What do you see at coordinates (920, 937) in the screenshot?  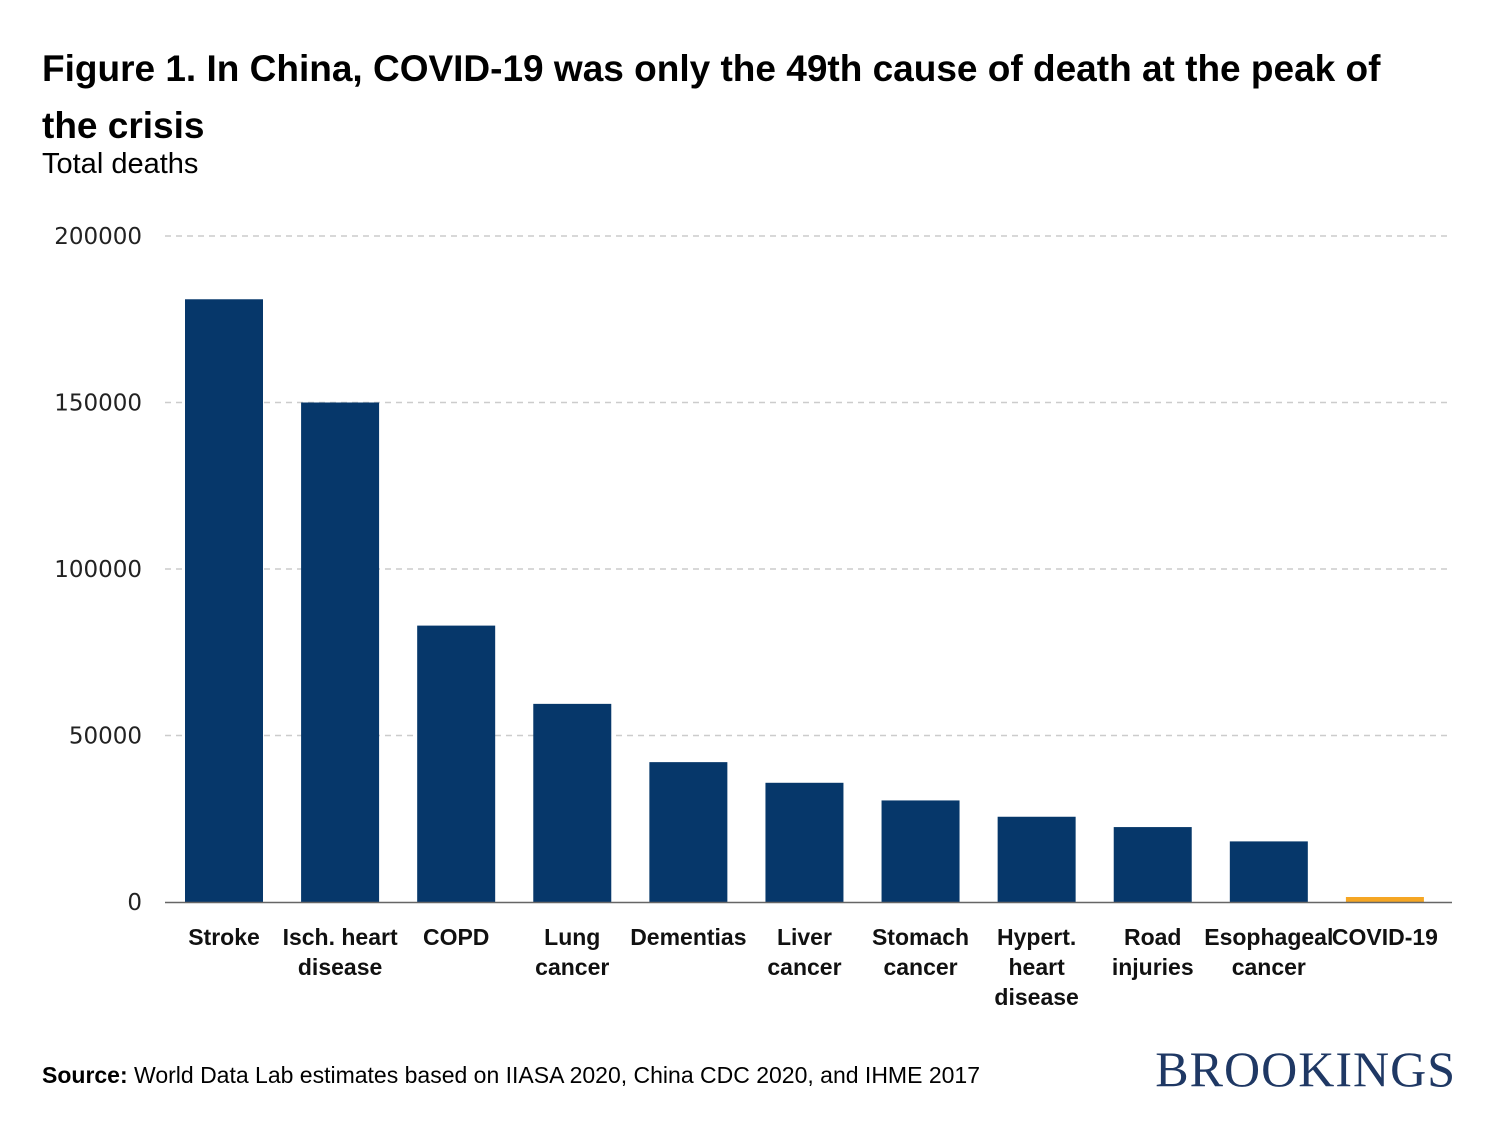 I see `x-tick-label: Stomach` at bounding box center [920, 937].